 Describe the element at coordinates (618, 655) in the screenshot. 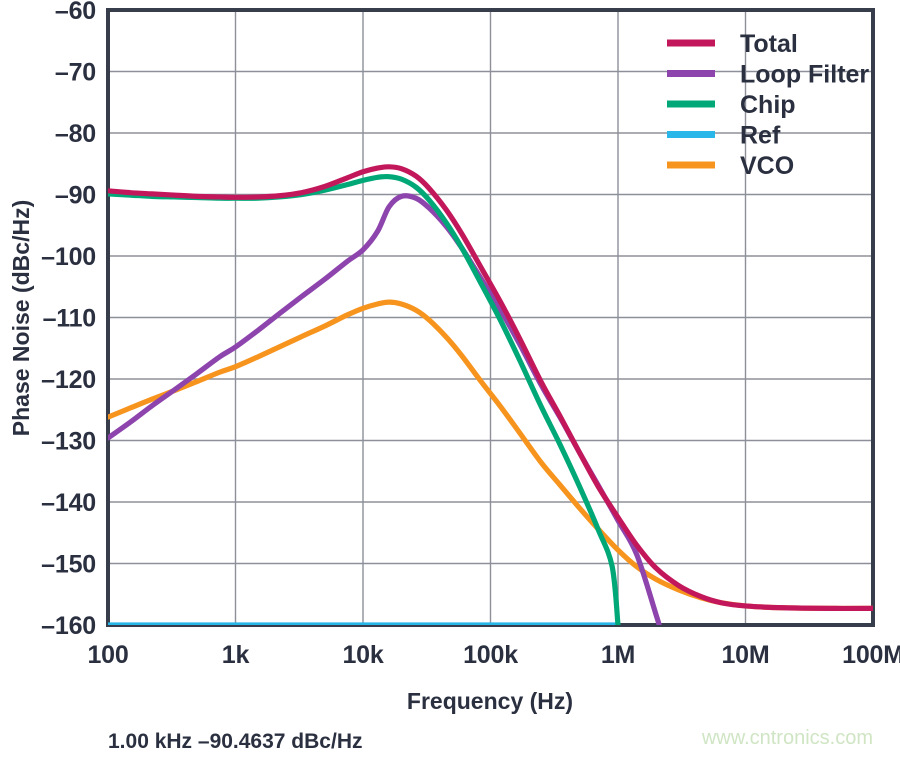

I see `x-tick-label: 1M` at that location.